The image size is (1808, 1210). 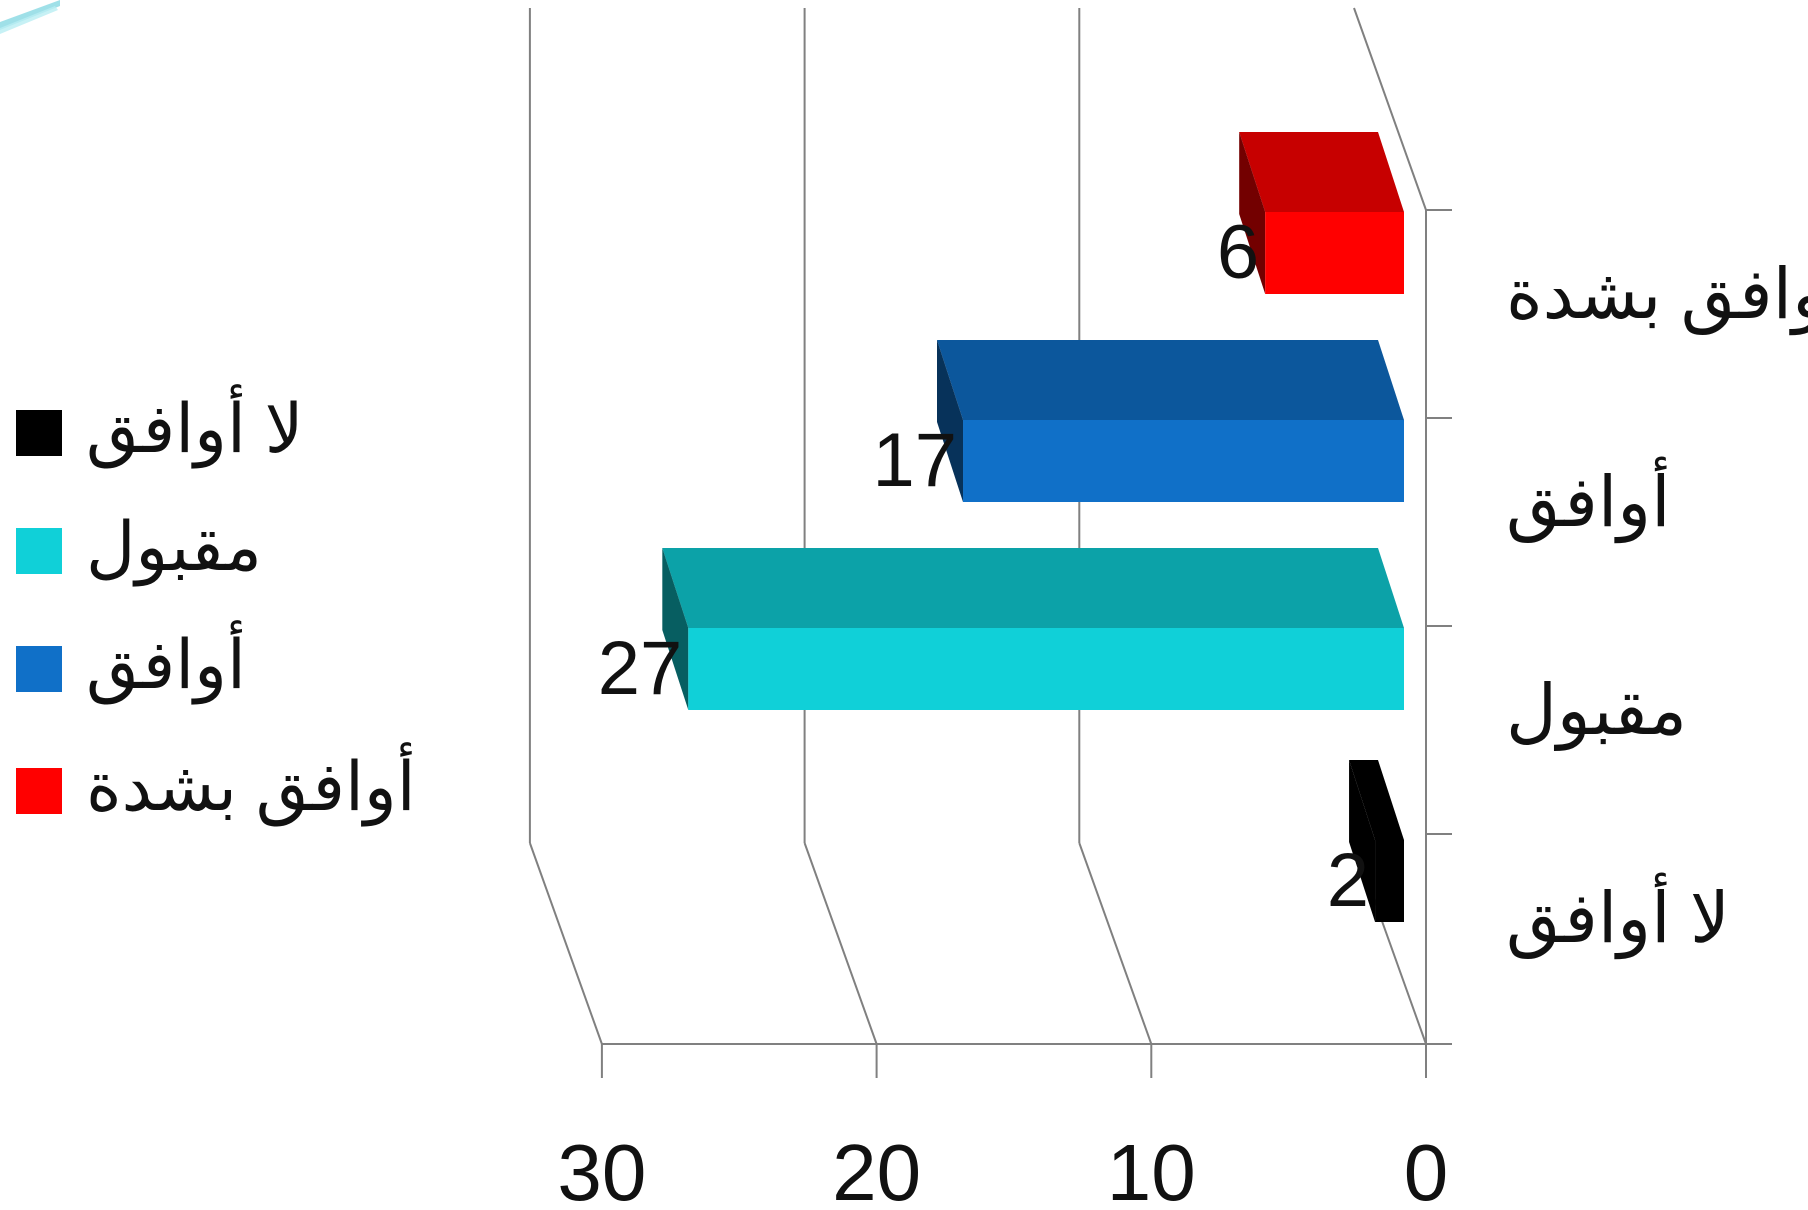 What do you see at coordinates (251, 784) in the screenshot?
I see `legend-label-3: أوافق بشدة` at bounding box center [251, 784].